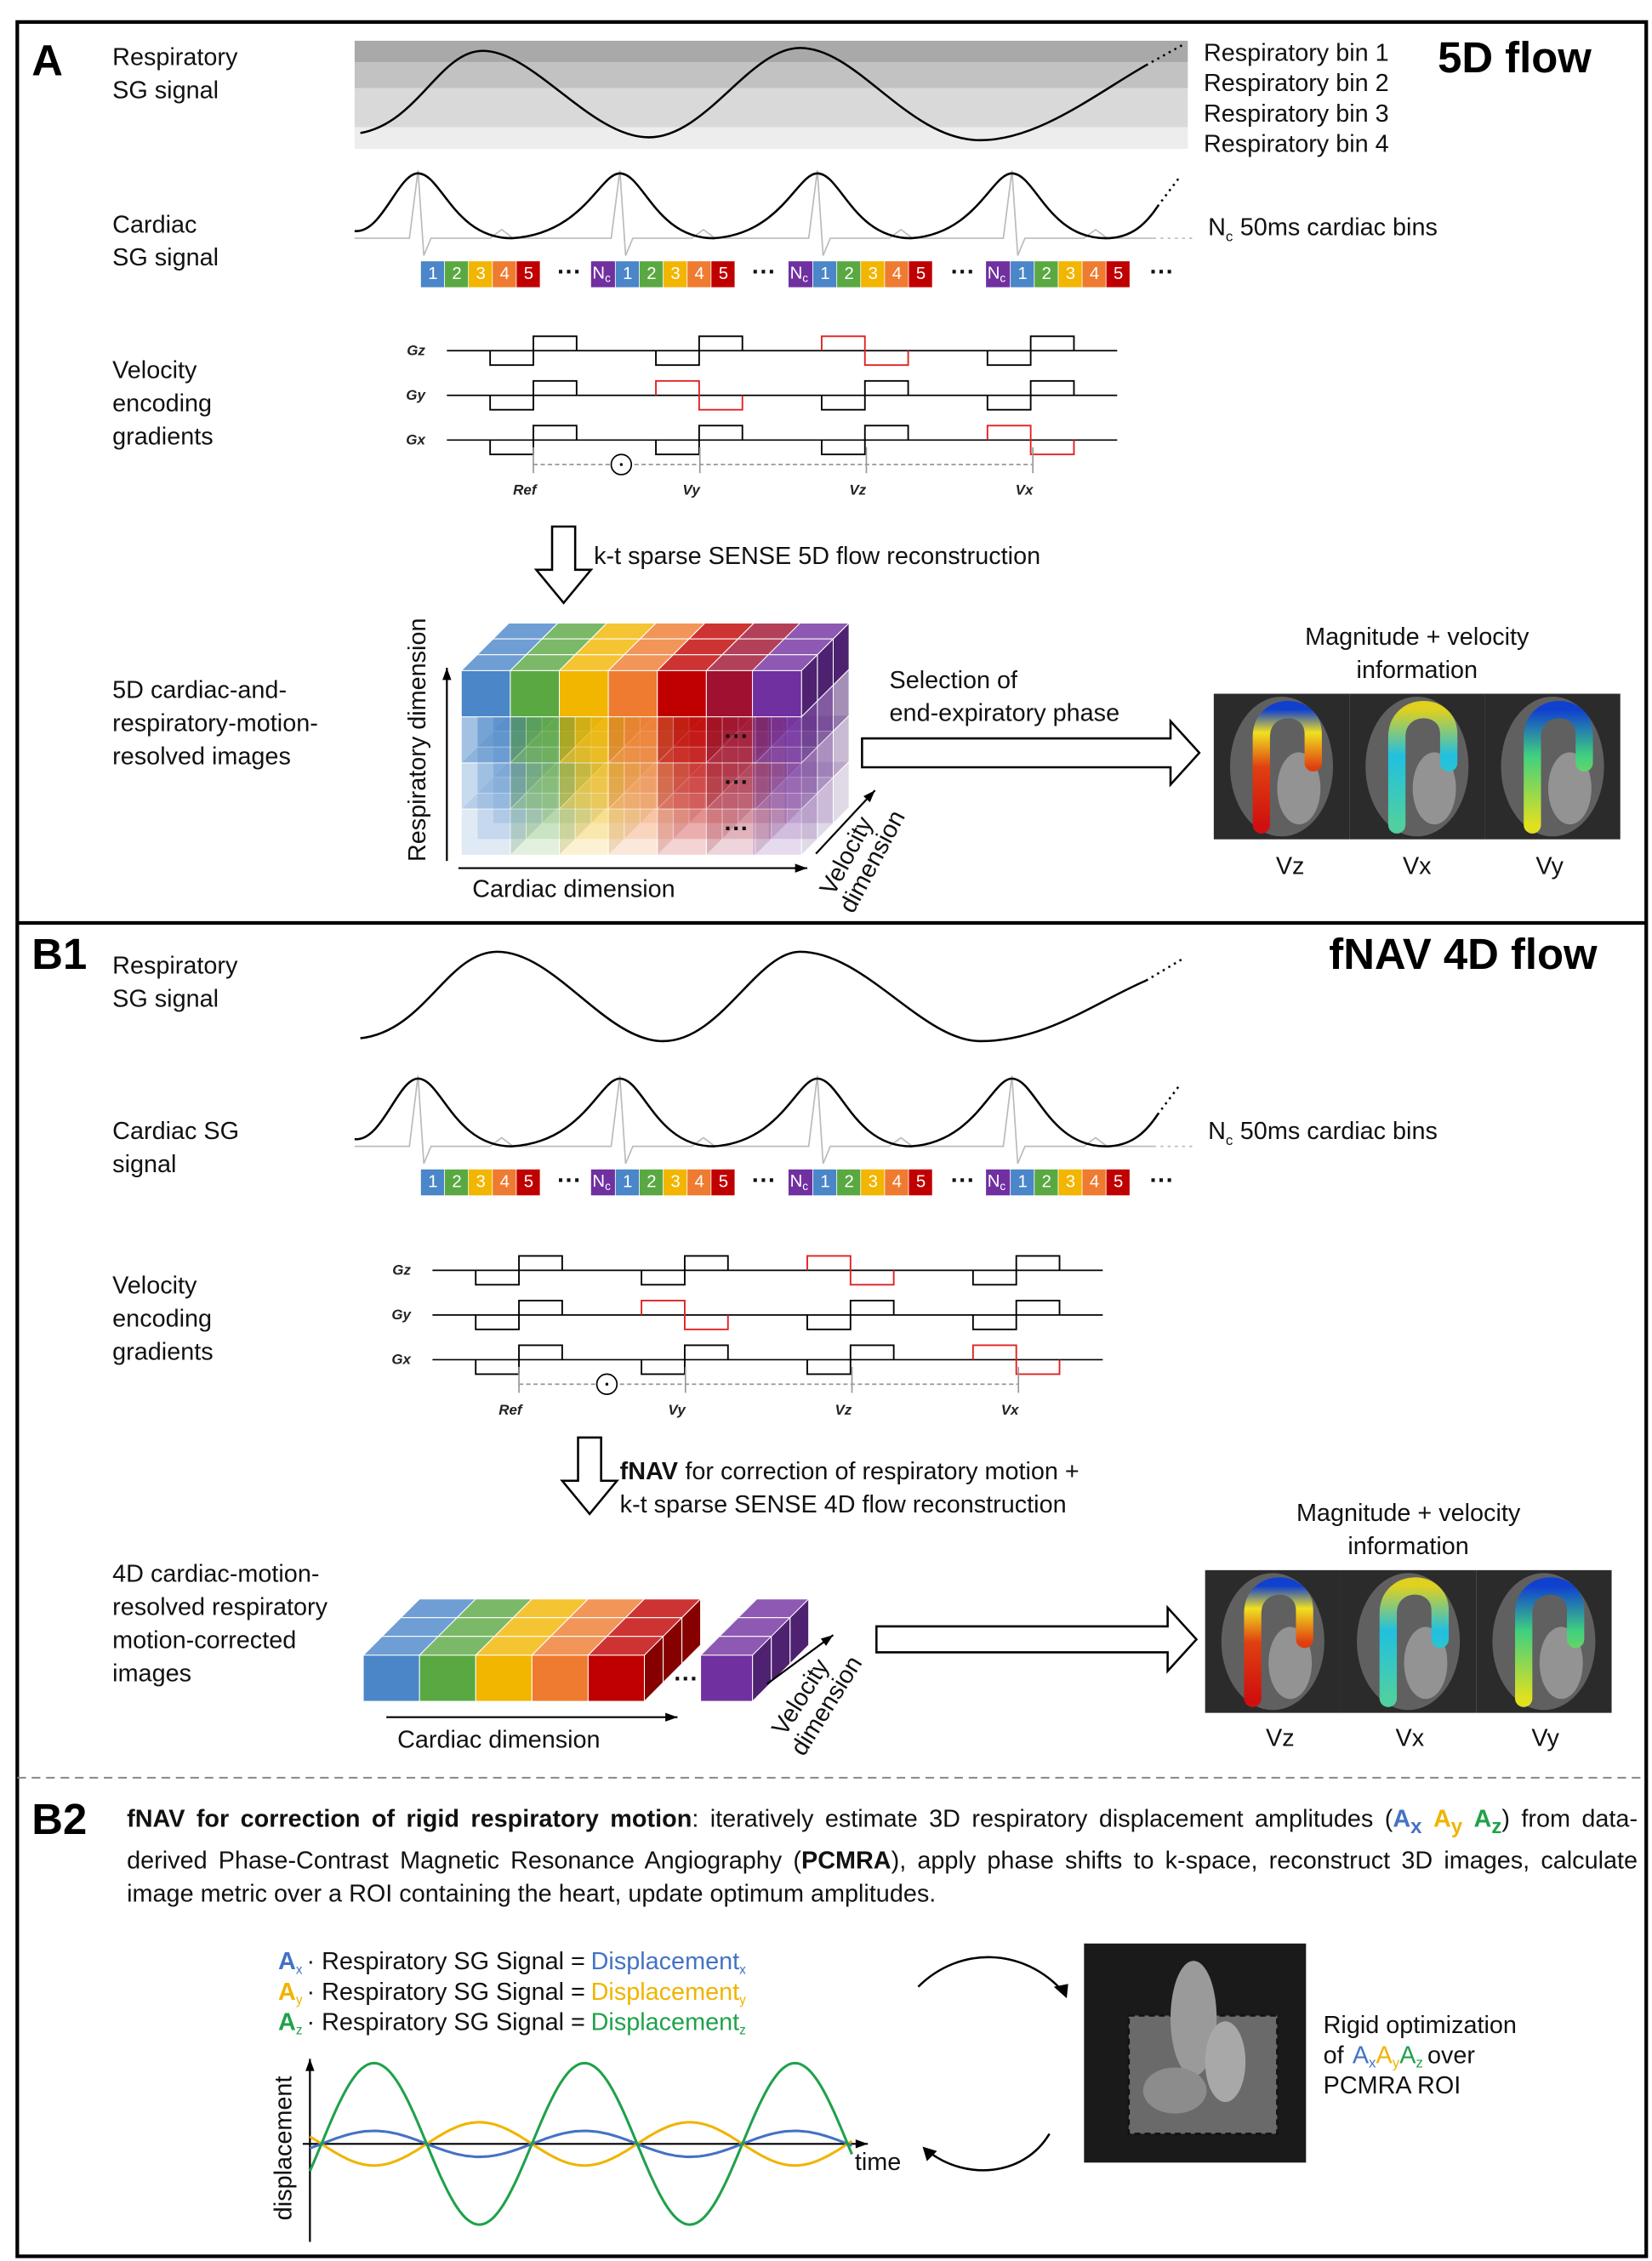 This screenshot has width=1652, height=2261. I want to click on right-arrow, so click(1037, 1639).